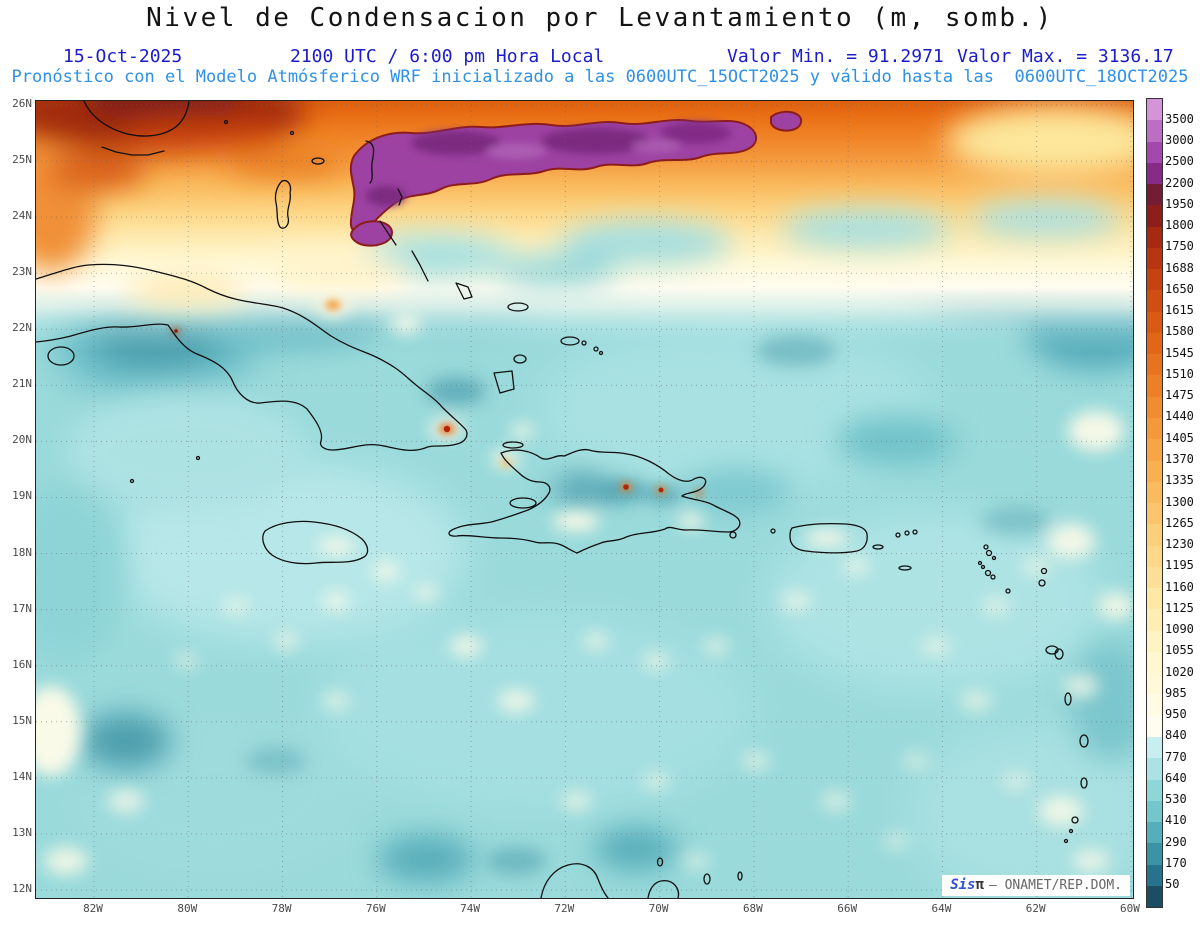 The height and width of the screenshot is (927, 1200). I want to click on colorbar-tick-label: 1475, so click(1179, 395).